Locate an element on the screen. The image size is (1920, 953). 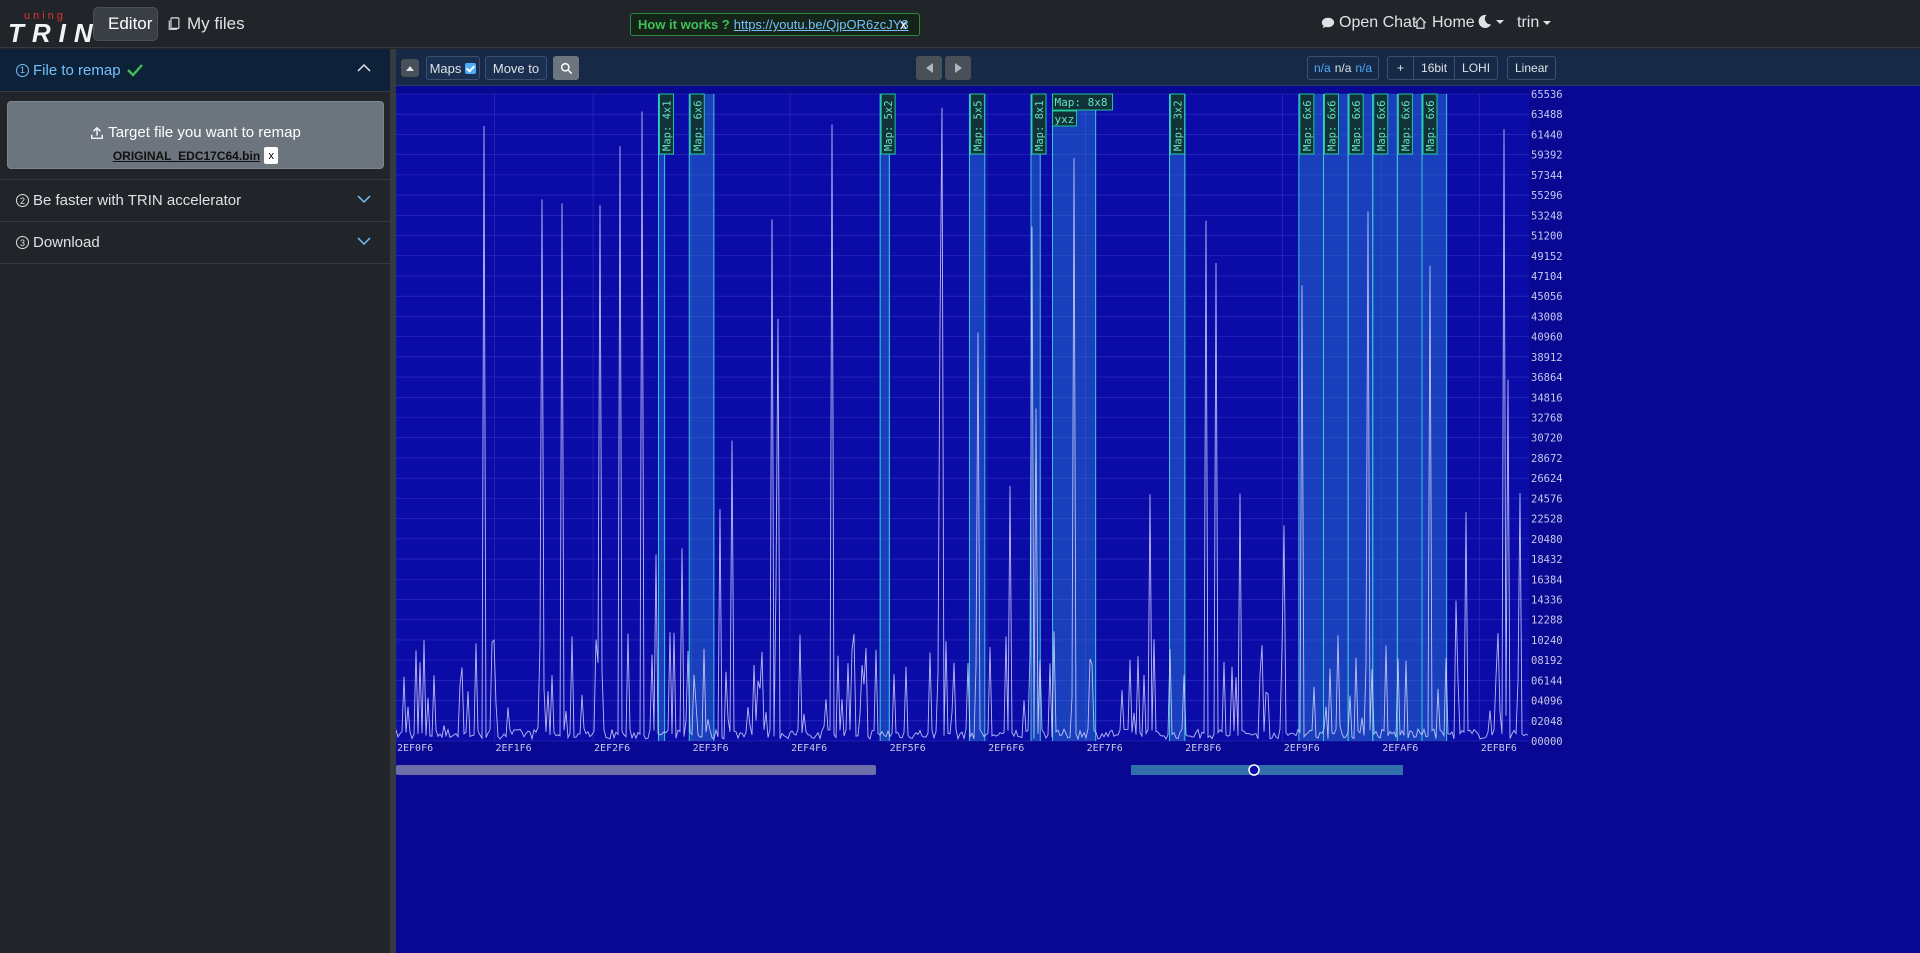
section-label: Be faster with TRIN accelerator is located at coordinates (137, 200).